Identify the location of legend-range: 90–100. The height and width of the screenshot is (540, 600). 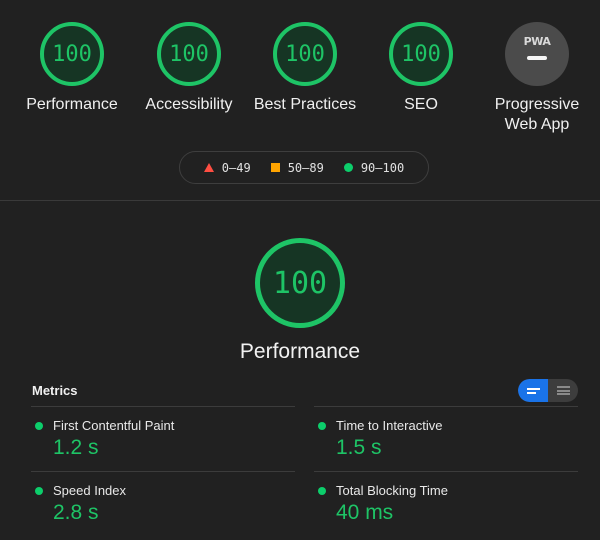
(382, 167).